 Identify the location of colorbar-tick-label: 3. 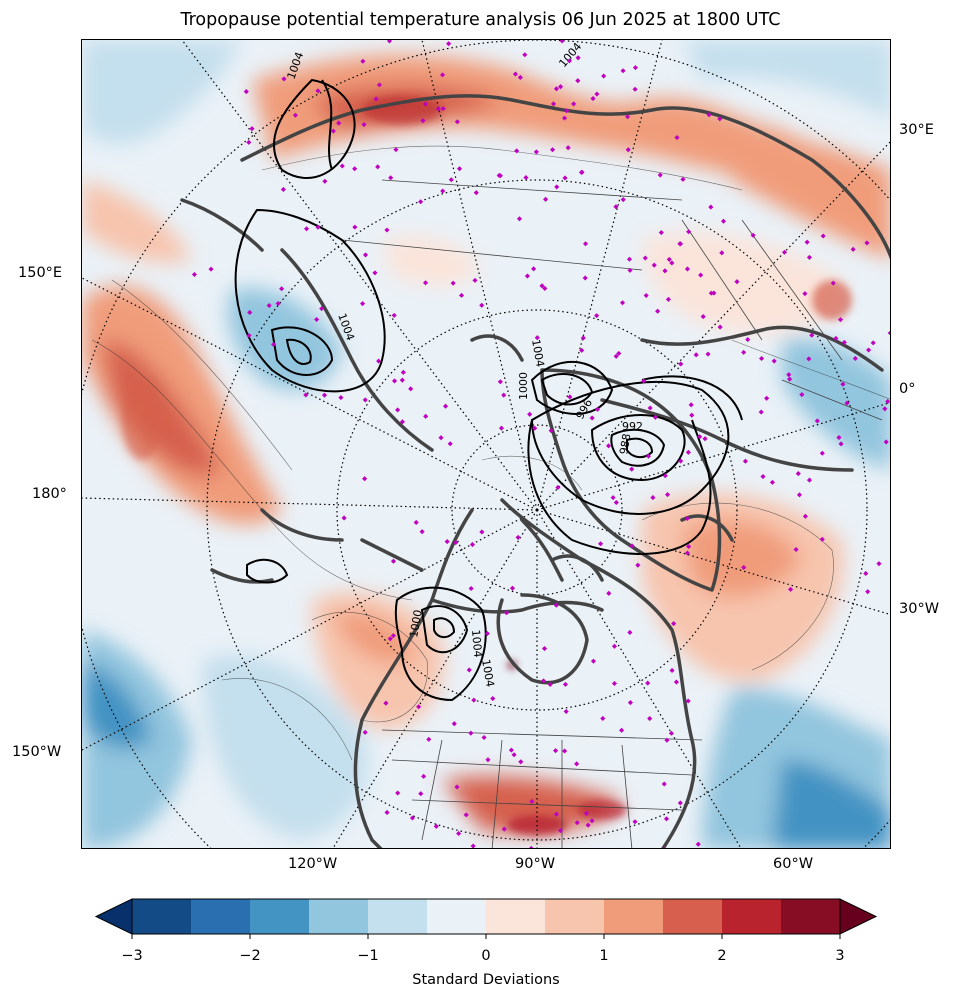
(839, 956).